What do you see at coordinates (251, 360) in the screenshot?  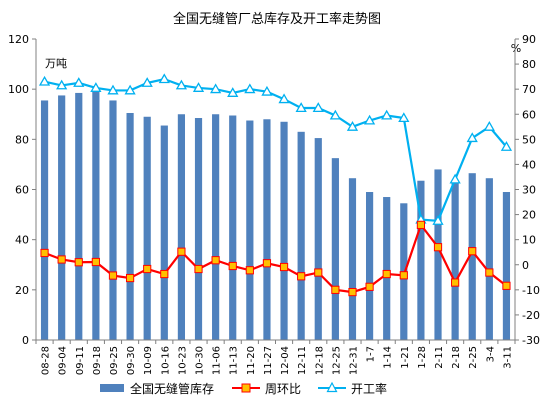 I see `x-tick-label: 11-20` at bounding box center [251, 360].